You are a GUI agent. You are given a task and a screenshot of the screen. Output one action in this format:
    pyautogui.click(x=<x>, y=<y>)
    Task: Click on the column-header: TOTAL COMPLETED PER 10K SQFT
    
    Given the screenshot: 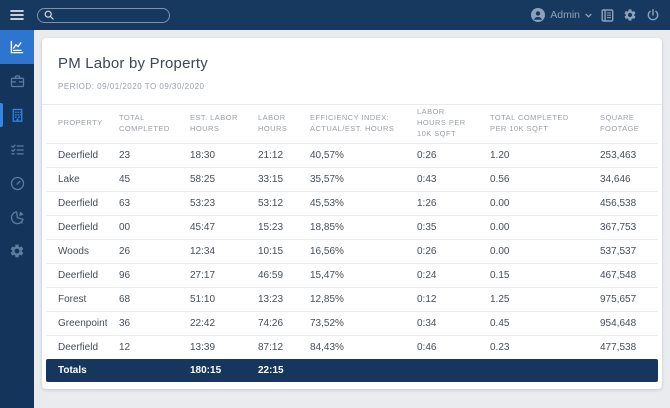 What is the action you would take?
    pyautogui.click(x=529, y=122)
    